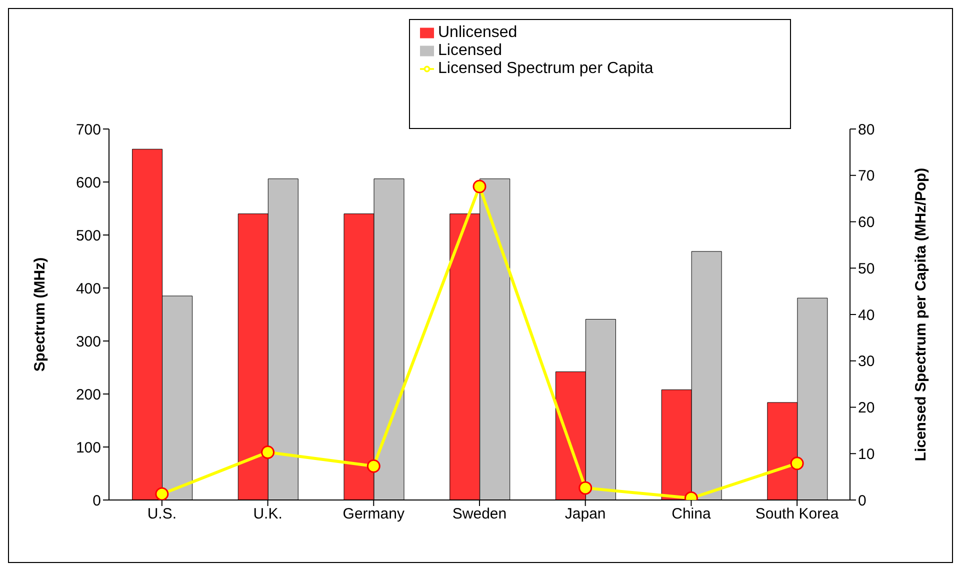  I want to click on x-tick-label: Germany, so click(373, 514).